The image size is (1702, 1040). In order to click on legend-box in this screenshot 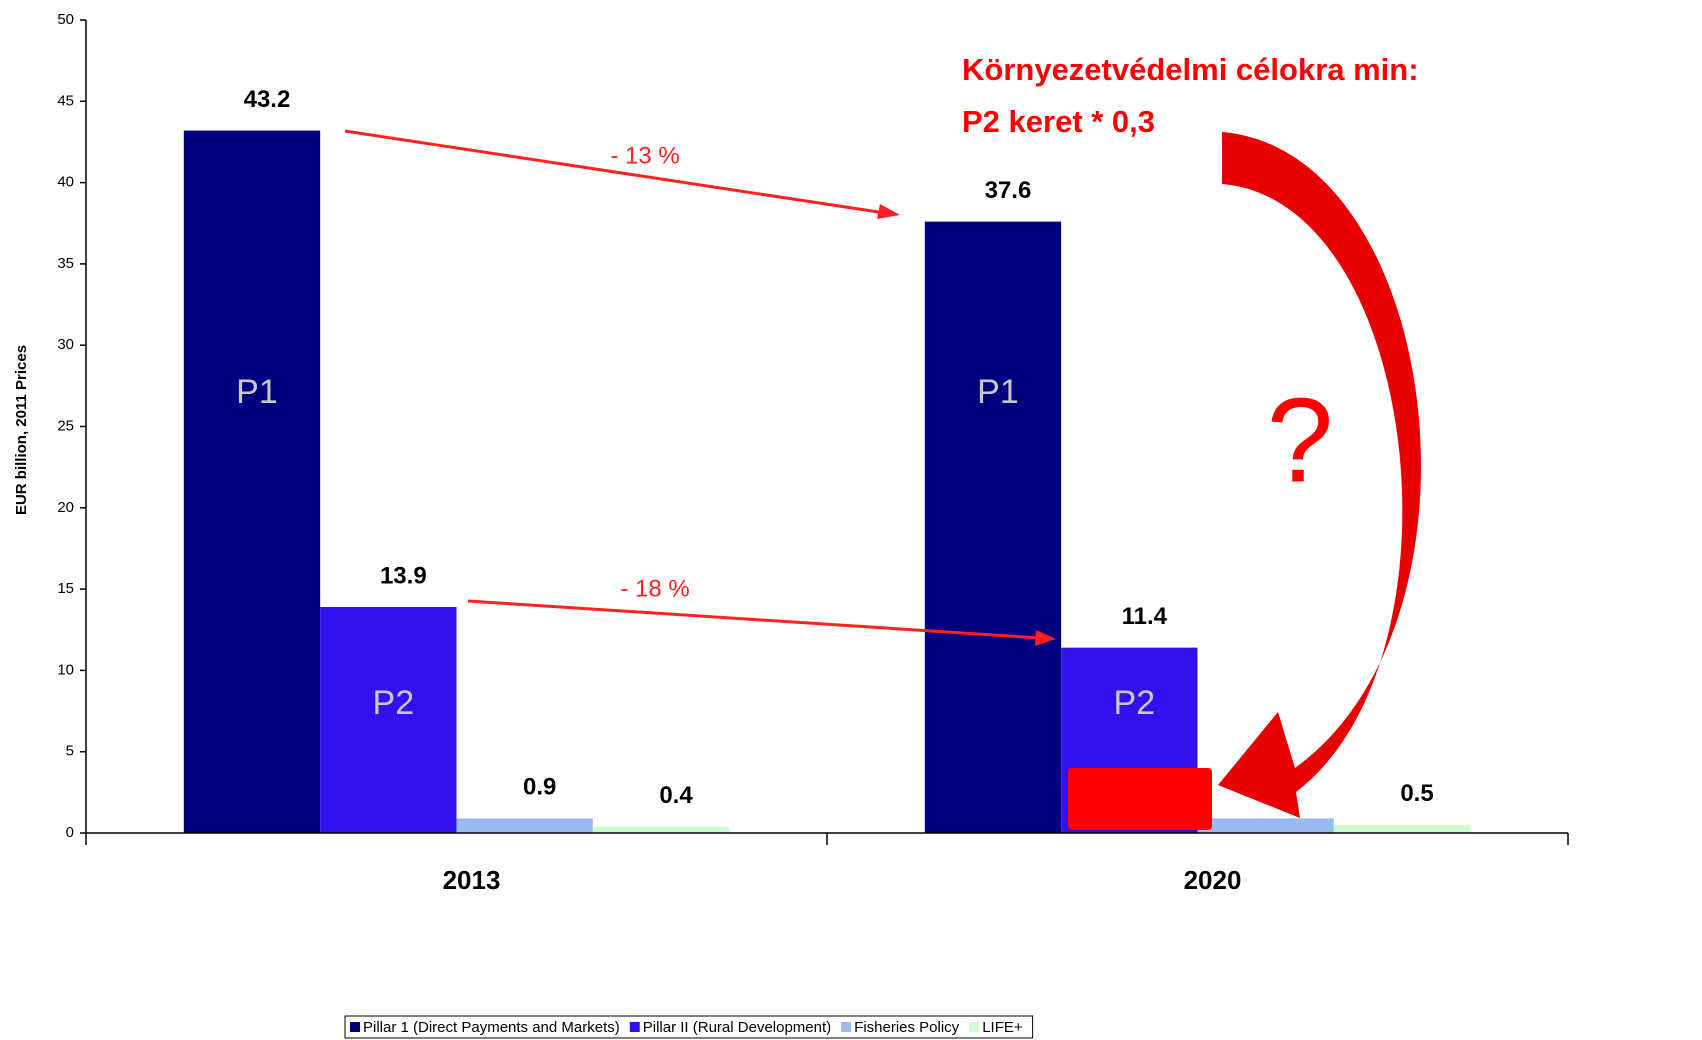, I will do `click(689, 1027)`.